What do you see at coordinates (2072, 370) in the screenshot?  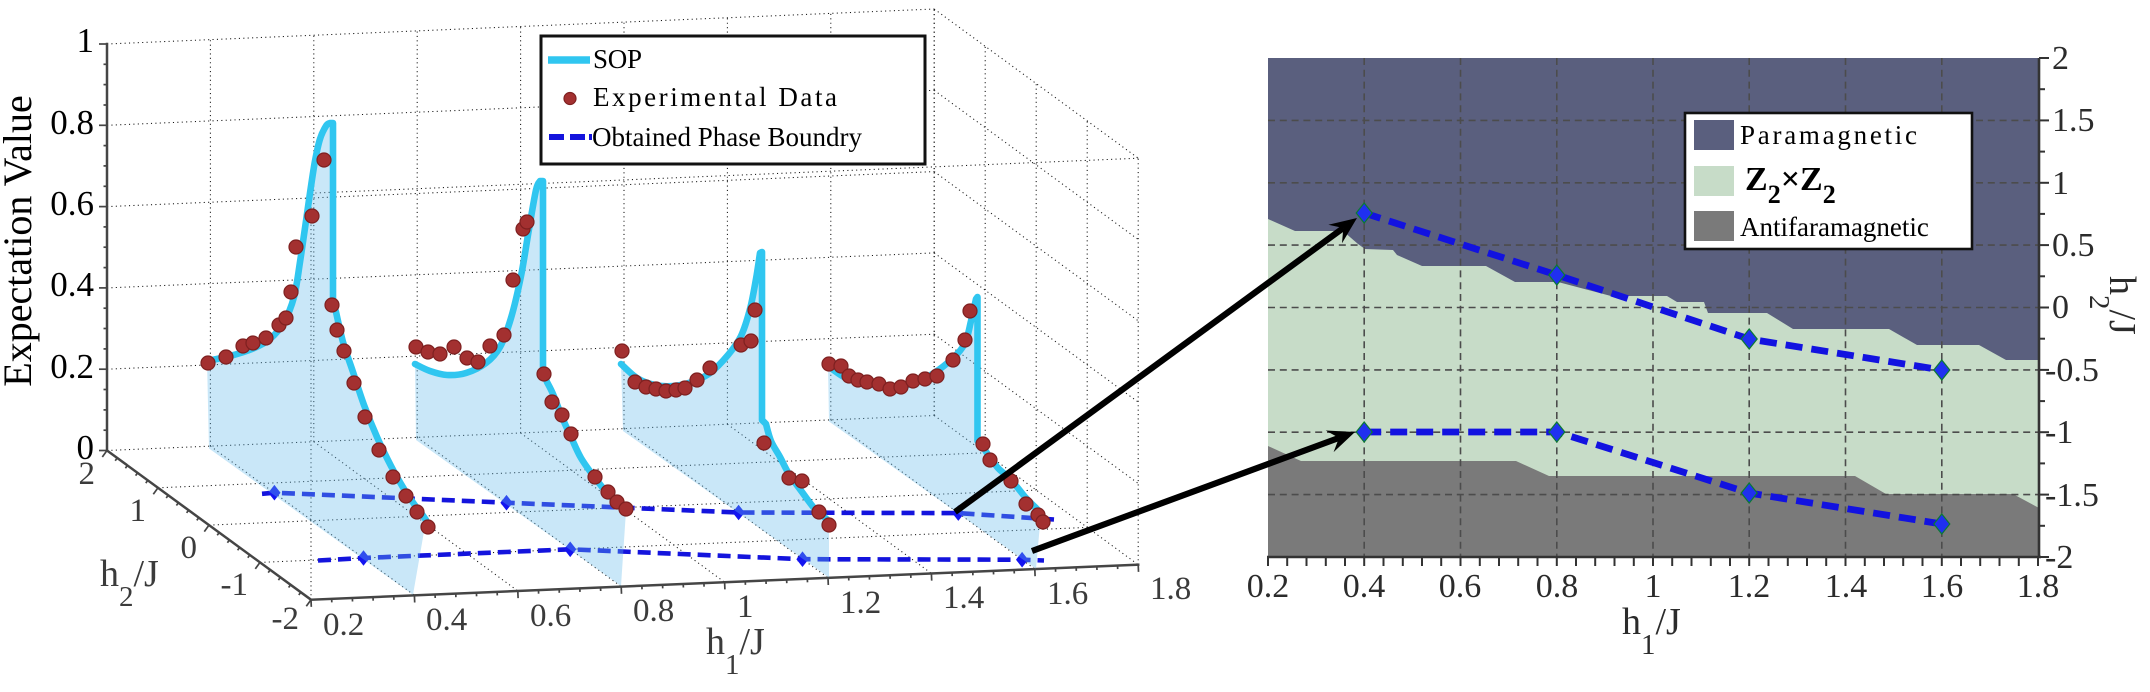 I see `svg-text: -0.5` at bounding box center [2072, 370].